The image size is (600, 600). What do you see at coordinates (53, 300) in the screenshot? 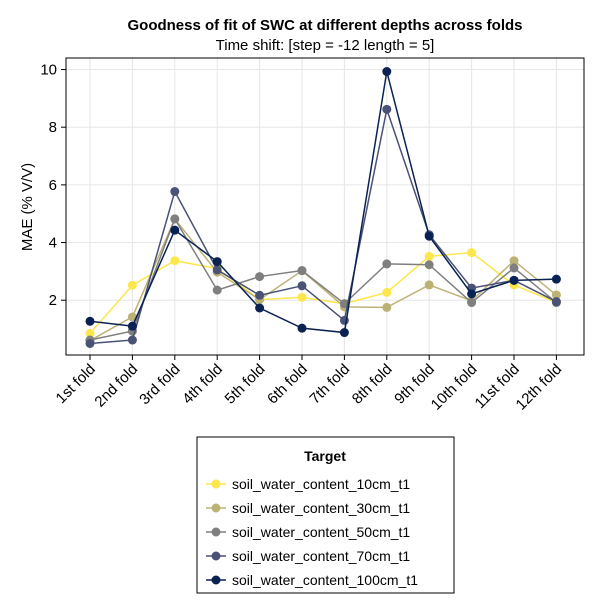
I see `y-tick-label: 2` at bounding box center [53, 300].